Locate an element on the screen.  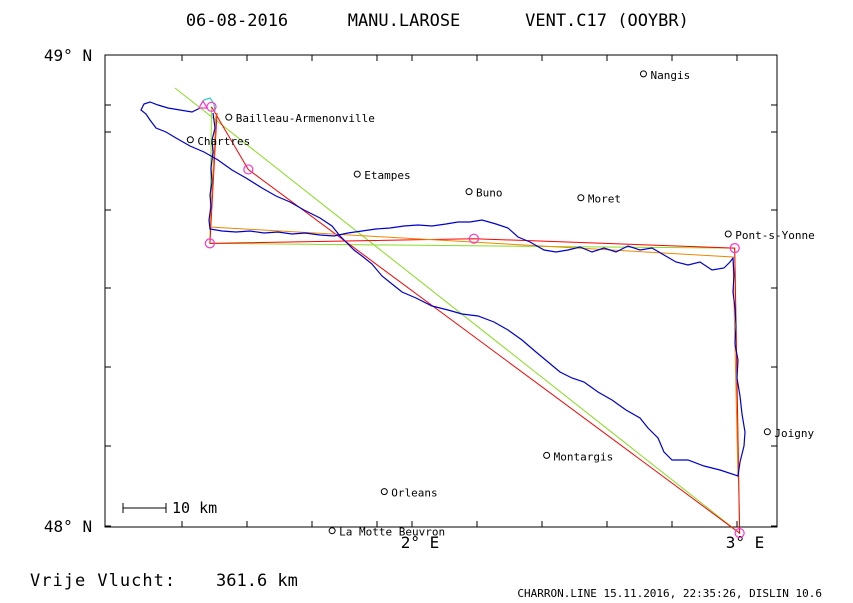
lat-label-top: 49° N is located at coordinates (68, 55).